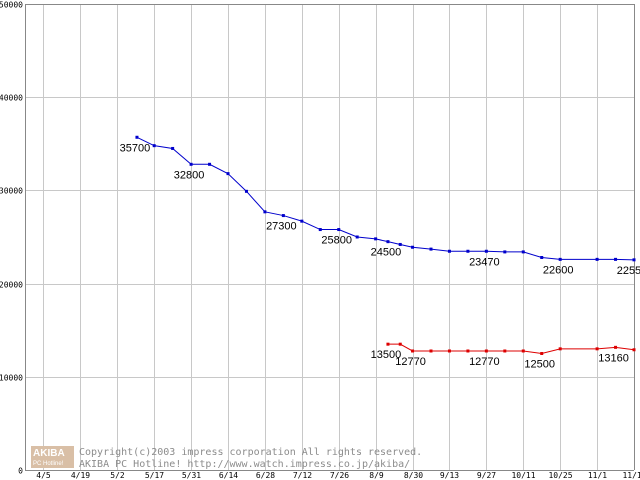 This screenshot has width=640, height=480. Describe the element at coordinates (523, 475) in the screenshot. I see `x-tick-label: 10/11` at that location.